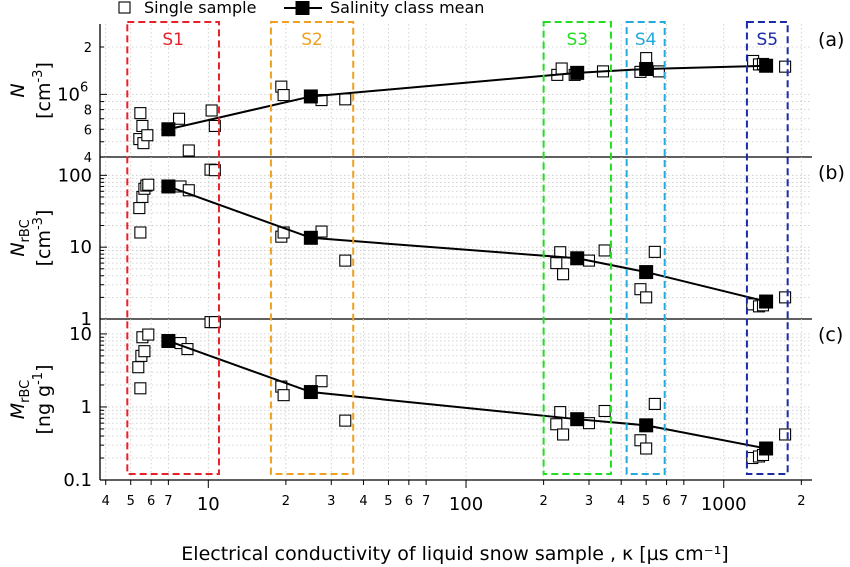  I want to click on class-label-s2: S2, so click(312, 40).